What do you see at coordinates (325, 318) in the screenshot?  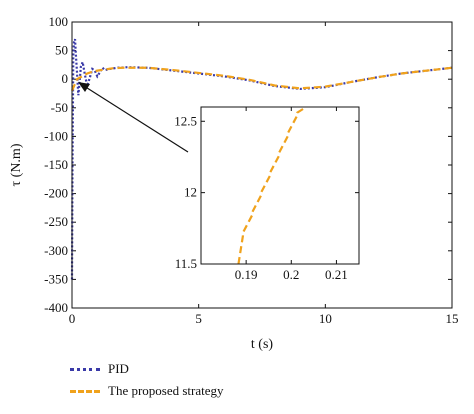 I see `main-x-tick-label: 10` at bounding box center [325, 318].